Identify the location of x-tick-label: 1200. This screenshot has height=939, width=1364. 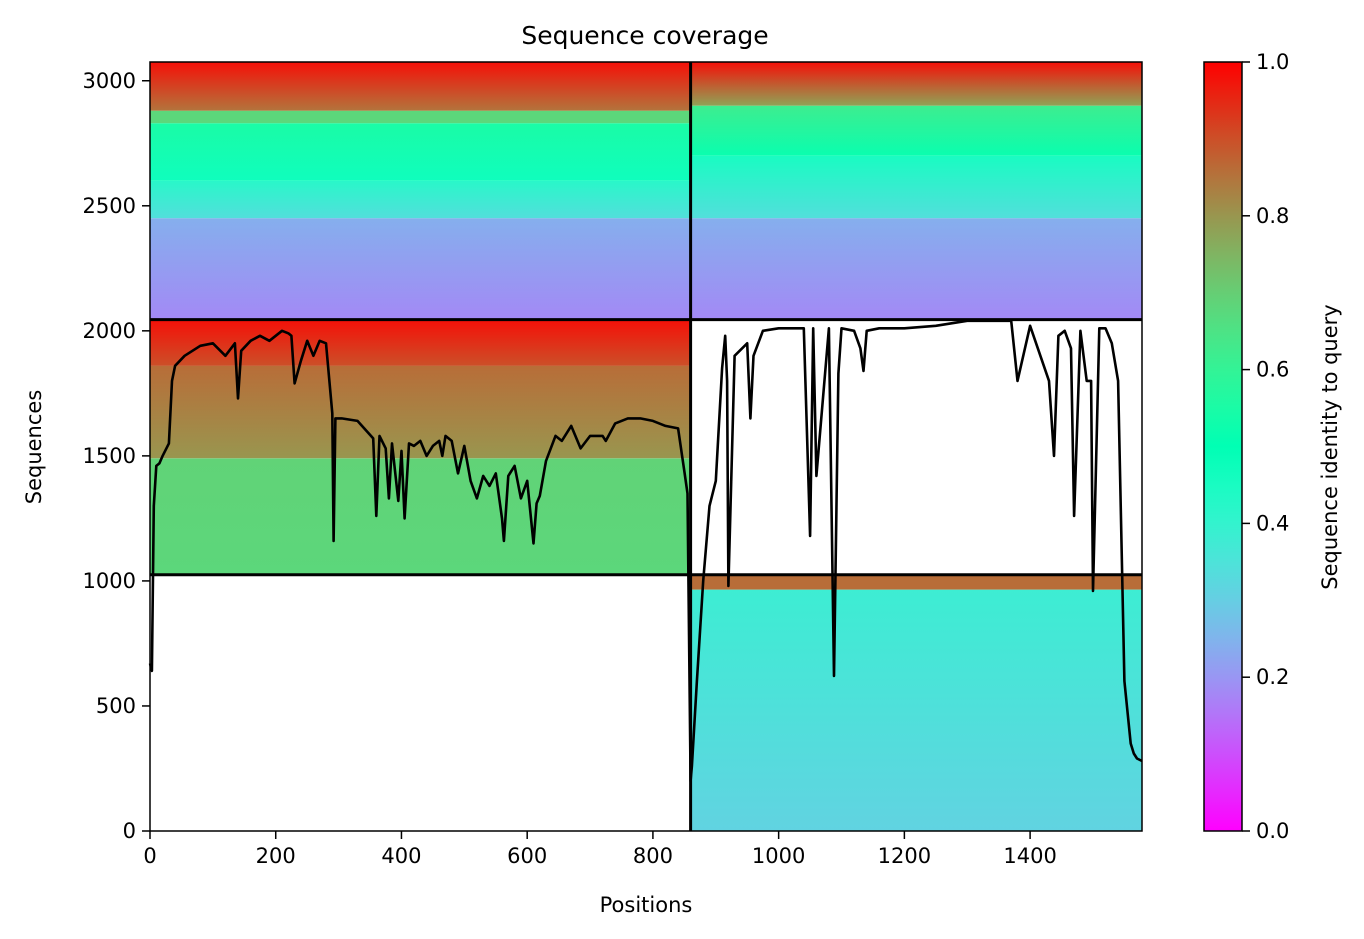
(904, 856).